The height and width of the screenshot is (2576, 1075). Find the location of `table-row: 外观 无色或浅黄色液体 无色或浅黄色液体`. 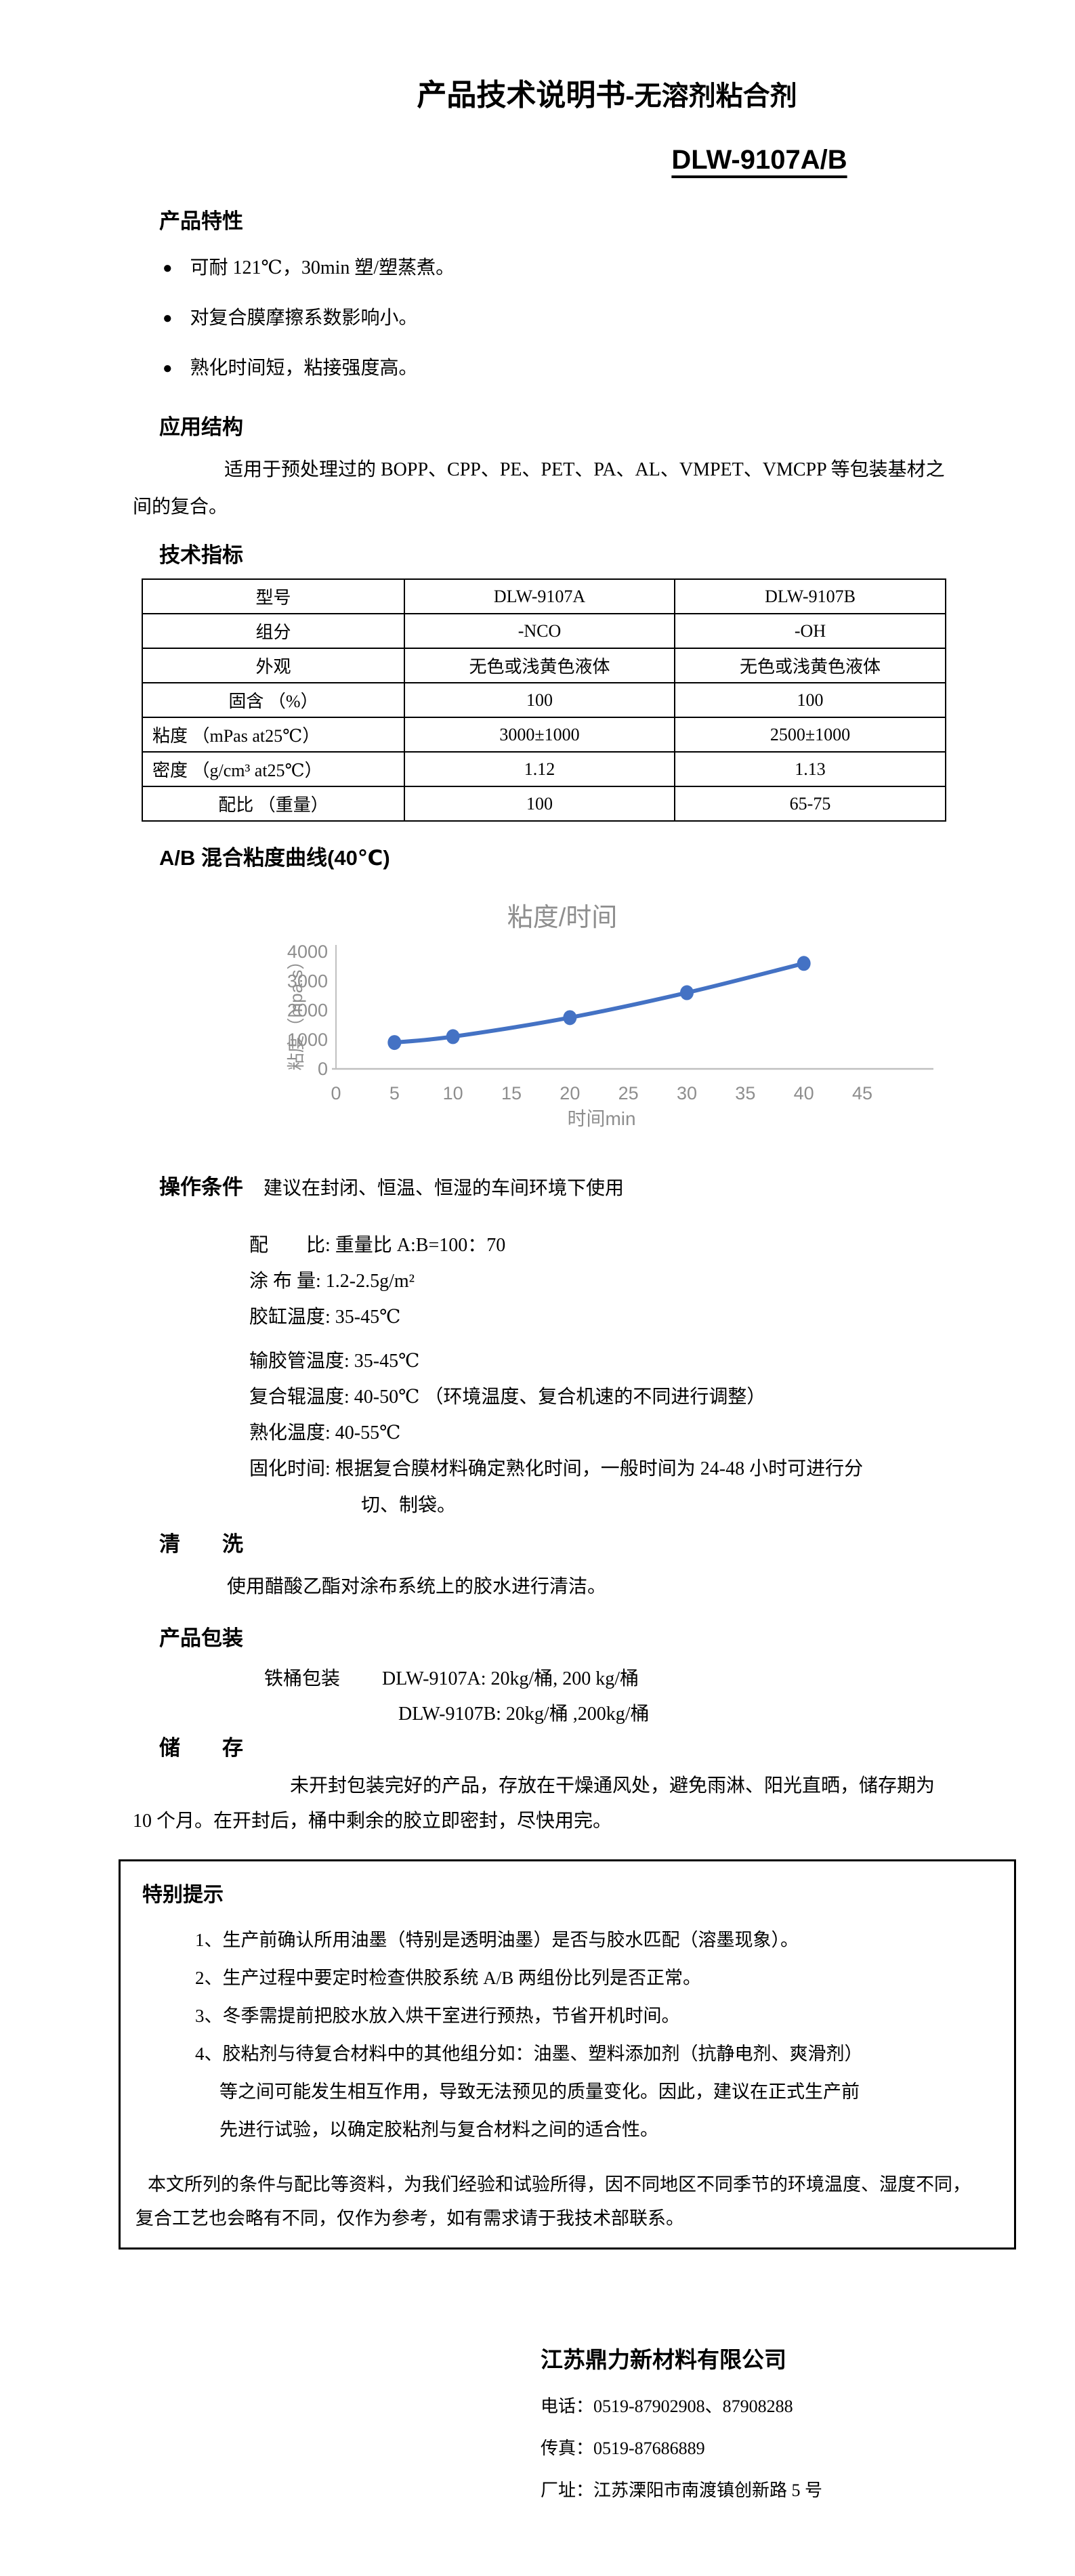

table-row: 外观 无色或浅黄色液体 无色或浅黄色液体 is located at coordinates (544, 666).